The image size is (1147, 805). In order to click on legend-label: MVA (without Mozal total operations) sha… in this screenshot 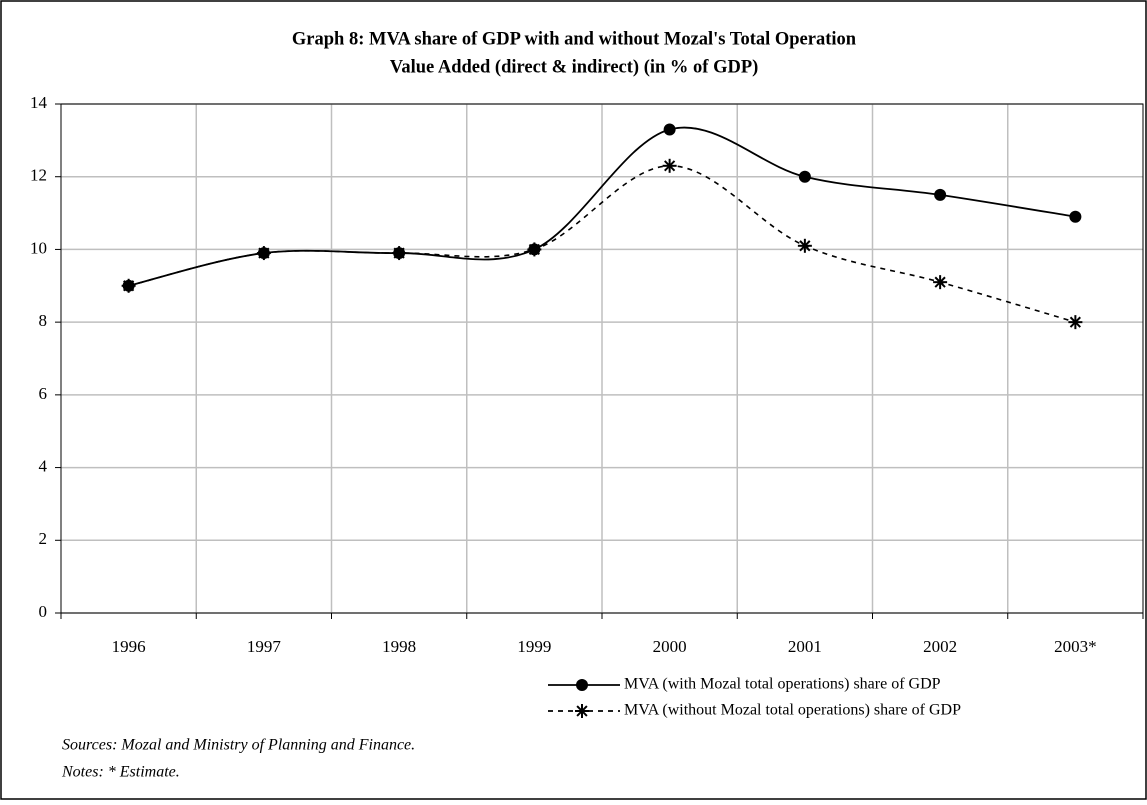, I will do `click(792, 710)`.